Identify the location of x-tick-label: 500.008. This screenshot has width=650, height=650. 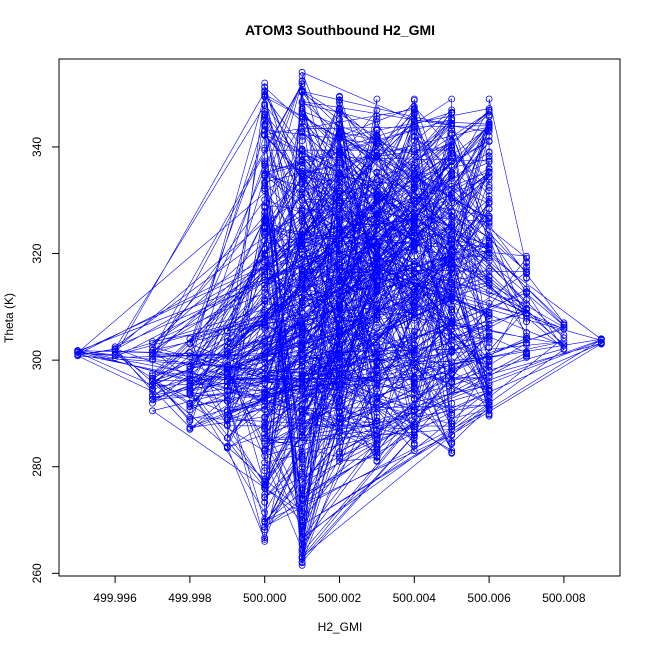
(564, 598).